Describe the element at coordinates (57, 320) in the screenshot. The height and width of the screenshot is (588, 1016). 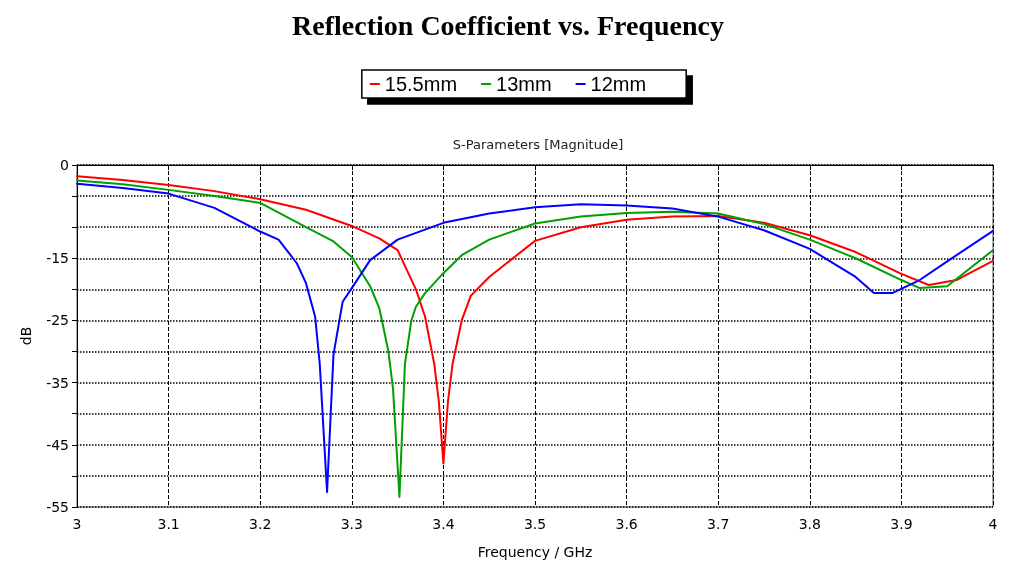
I see `y-tick-label: -25` at that location.